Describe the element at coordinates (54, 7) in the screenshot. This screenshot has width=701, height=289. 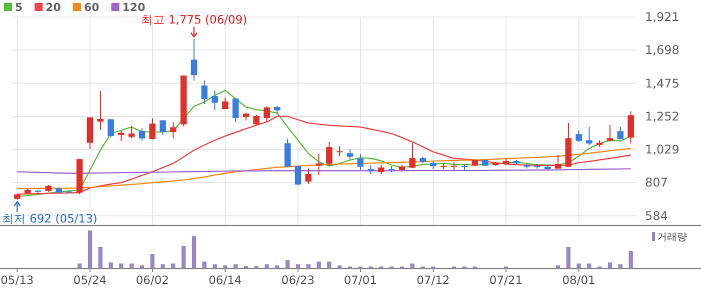
I see `legend-label: 20` at that location.